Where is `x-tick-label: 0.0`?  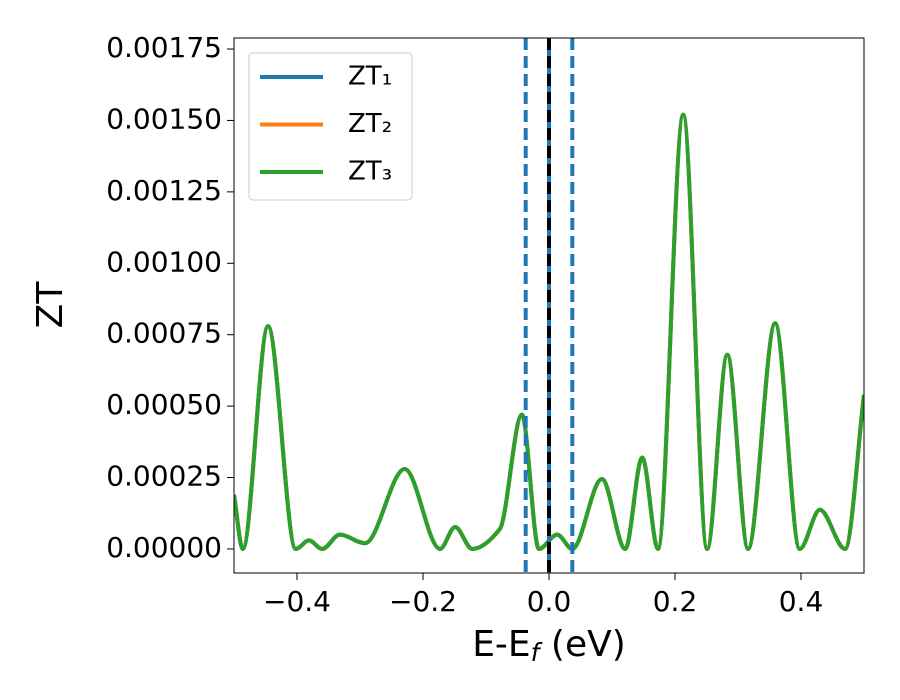 x-tick-label: 0.0 is located at coordinates (549, 601).